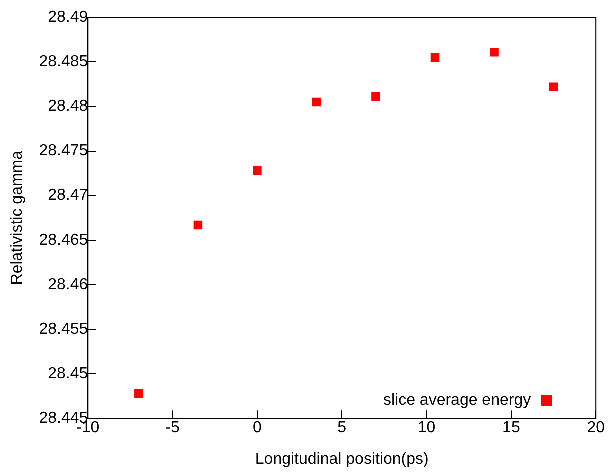 This screenshot has width=613, height=475. Describe the element at coordinates (68, 195) in the screenshot. I see `y-tick-label: 28.47` at that location.